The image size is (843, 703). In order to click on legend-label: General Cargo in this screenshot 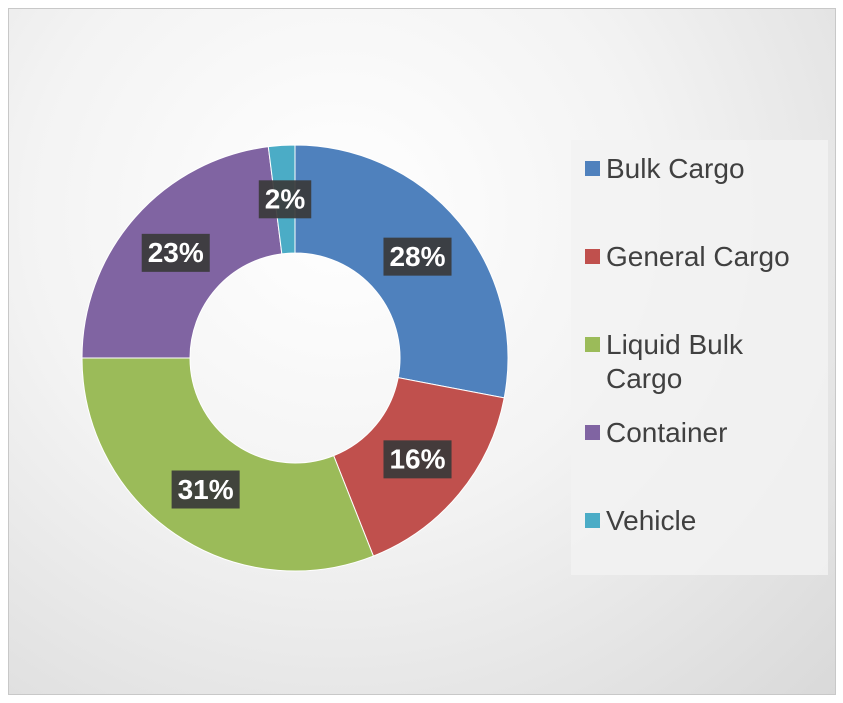, I will do `click(698, 256)`.